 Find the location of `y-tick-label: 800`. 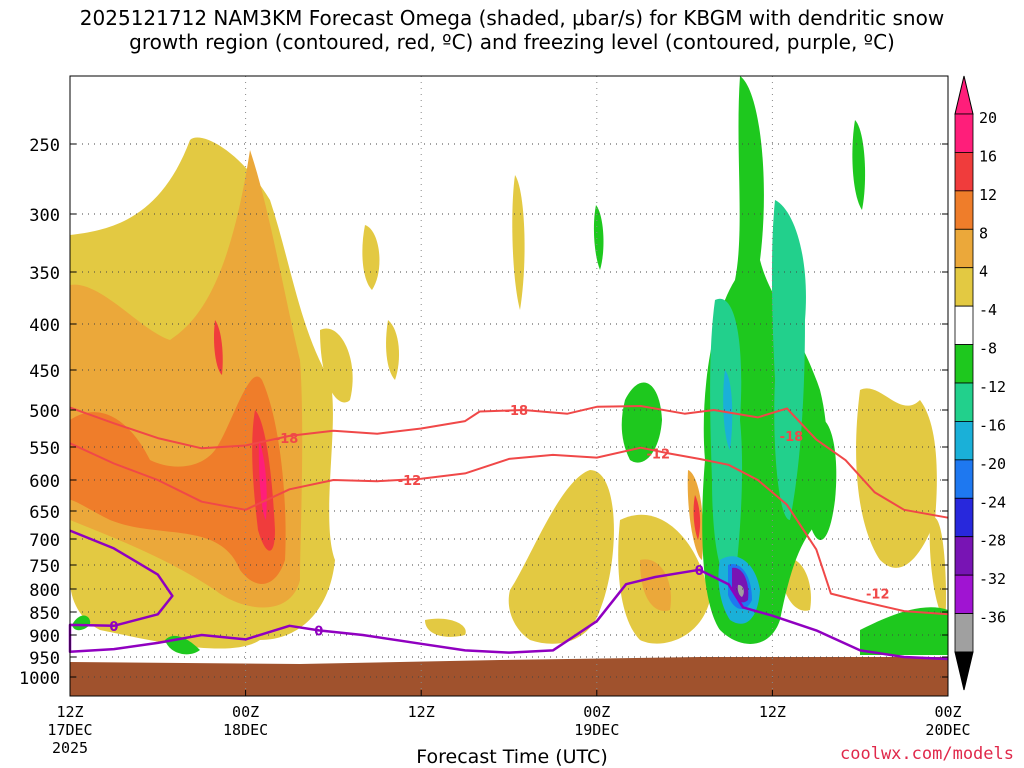

y-tick-label: 800 is located at coordinates (44, 591).